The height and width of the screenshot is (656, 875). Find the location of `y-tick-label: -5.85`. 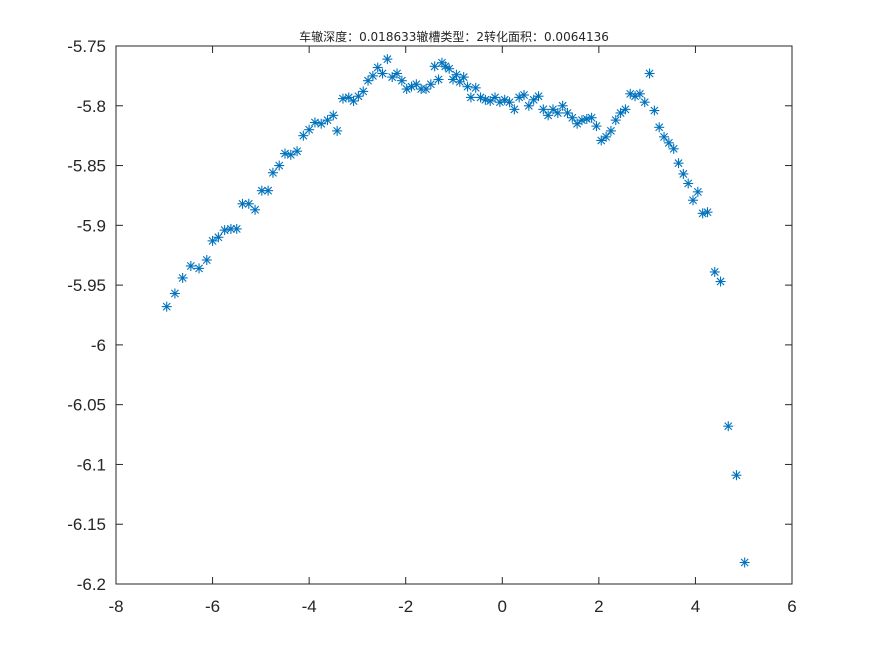

y-tick-label: -5.85 is located at coordinates (86, 166).